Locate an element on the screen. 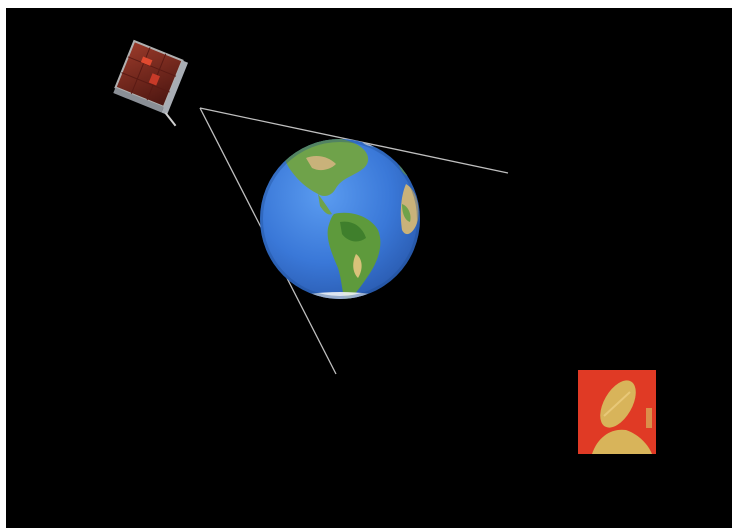 The image size is (738, 531). earth-globe-icon is located at coordinates (340, 219).